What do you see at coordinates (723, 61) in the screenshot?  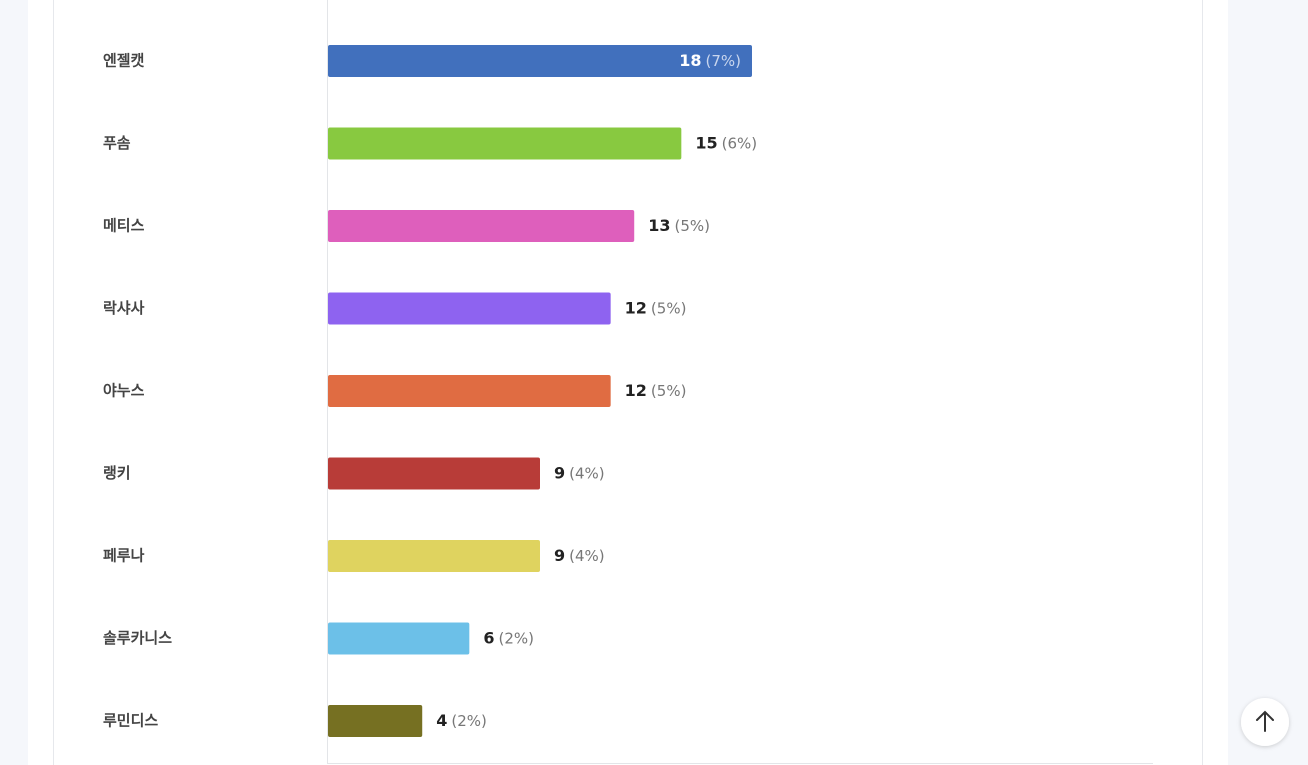 I see `value-percent: (7%)` at bounding box center [723, 61].